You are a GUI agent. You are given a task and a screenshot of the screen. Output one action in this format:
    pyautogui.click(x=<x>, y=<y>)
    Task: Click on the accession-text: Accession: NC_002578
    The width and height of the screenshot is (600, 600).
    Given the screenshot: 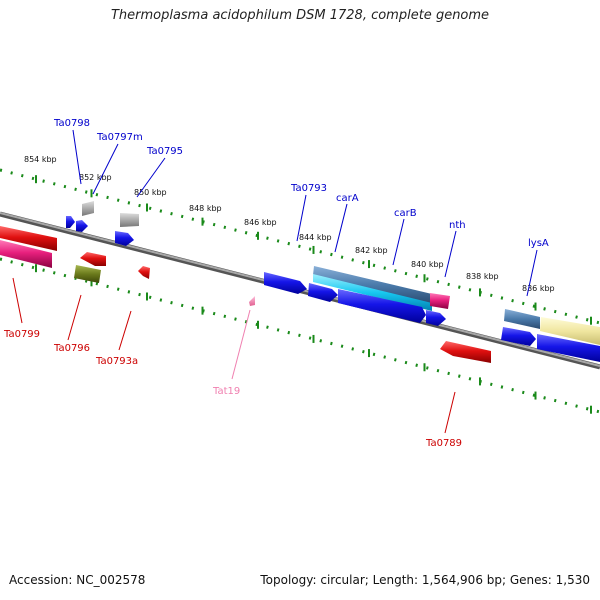 What is the action you would take?
    pyautogui.click(x=77, y=580)
    